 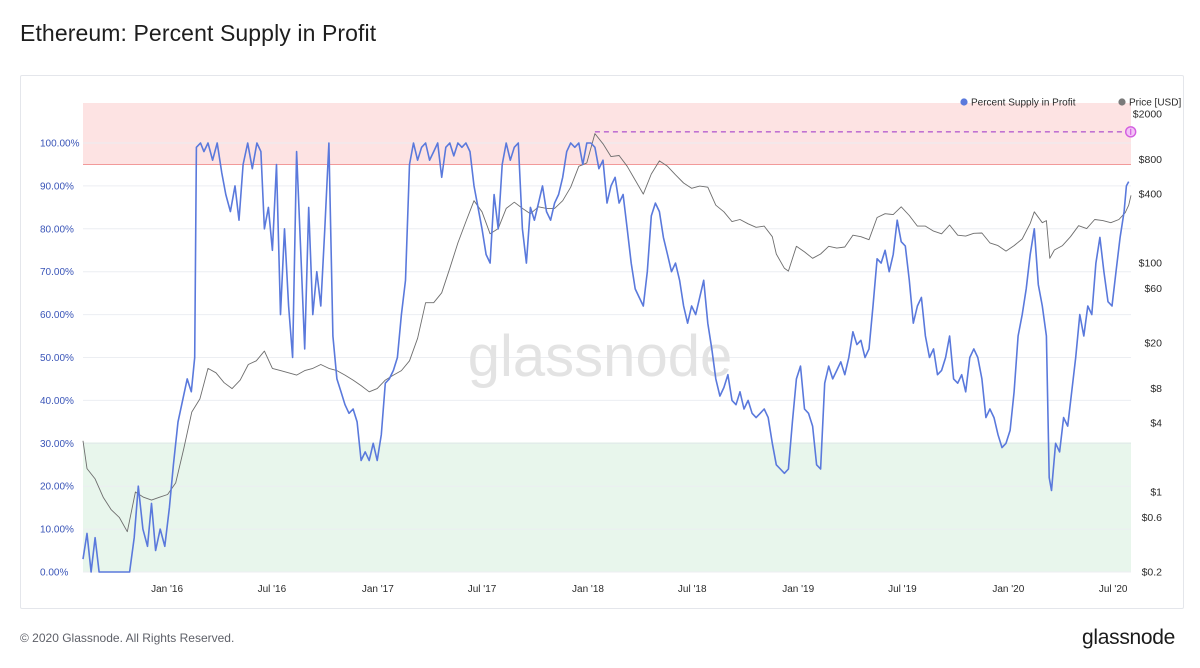 What do you see at coordinates (60, 144) in the screenshot?
I see `y-left-tick-label: 100.00%` at bounding box center [60, 144].